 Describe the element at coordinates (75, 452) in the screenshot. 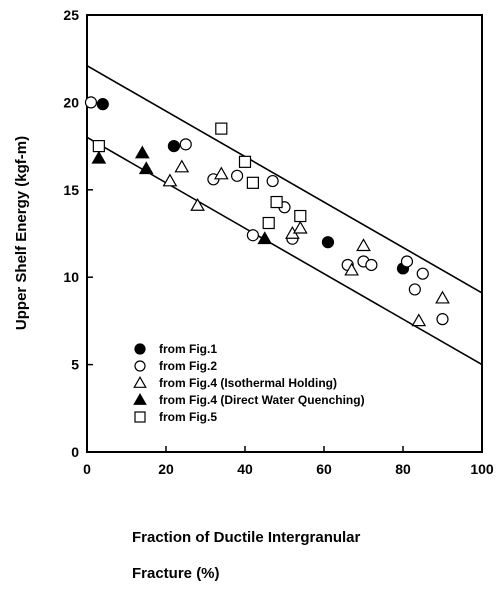

I see `y-tick-label: 0` at that location.